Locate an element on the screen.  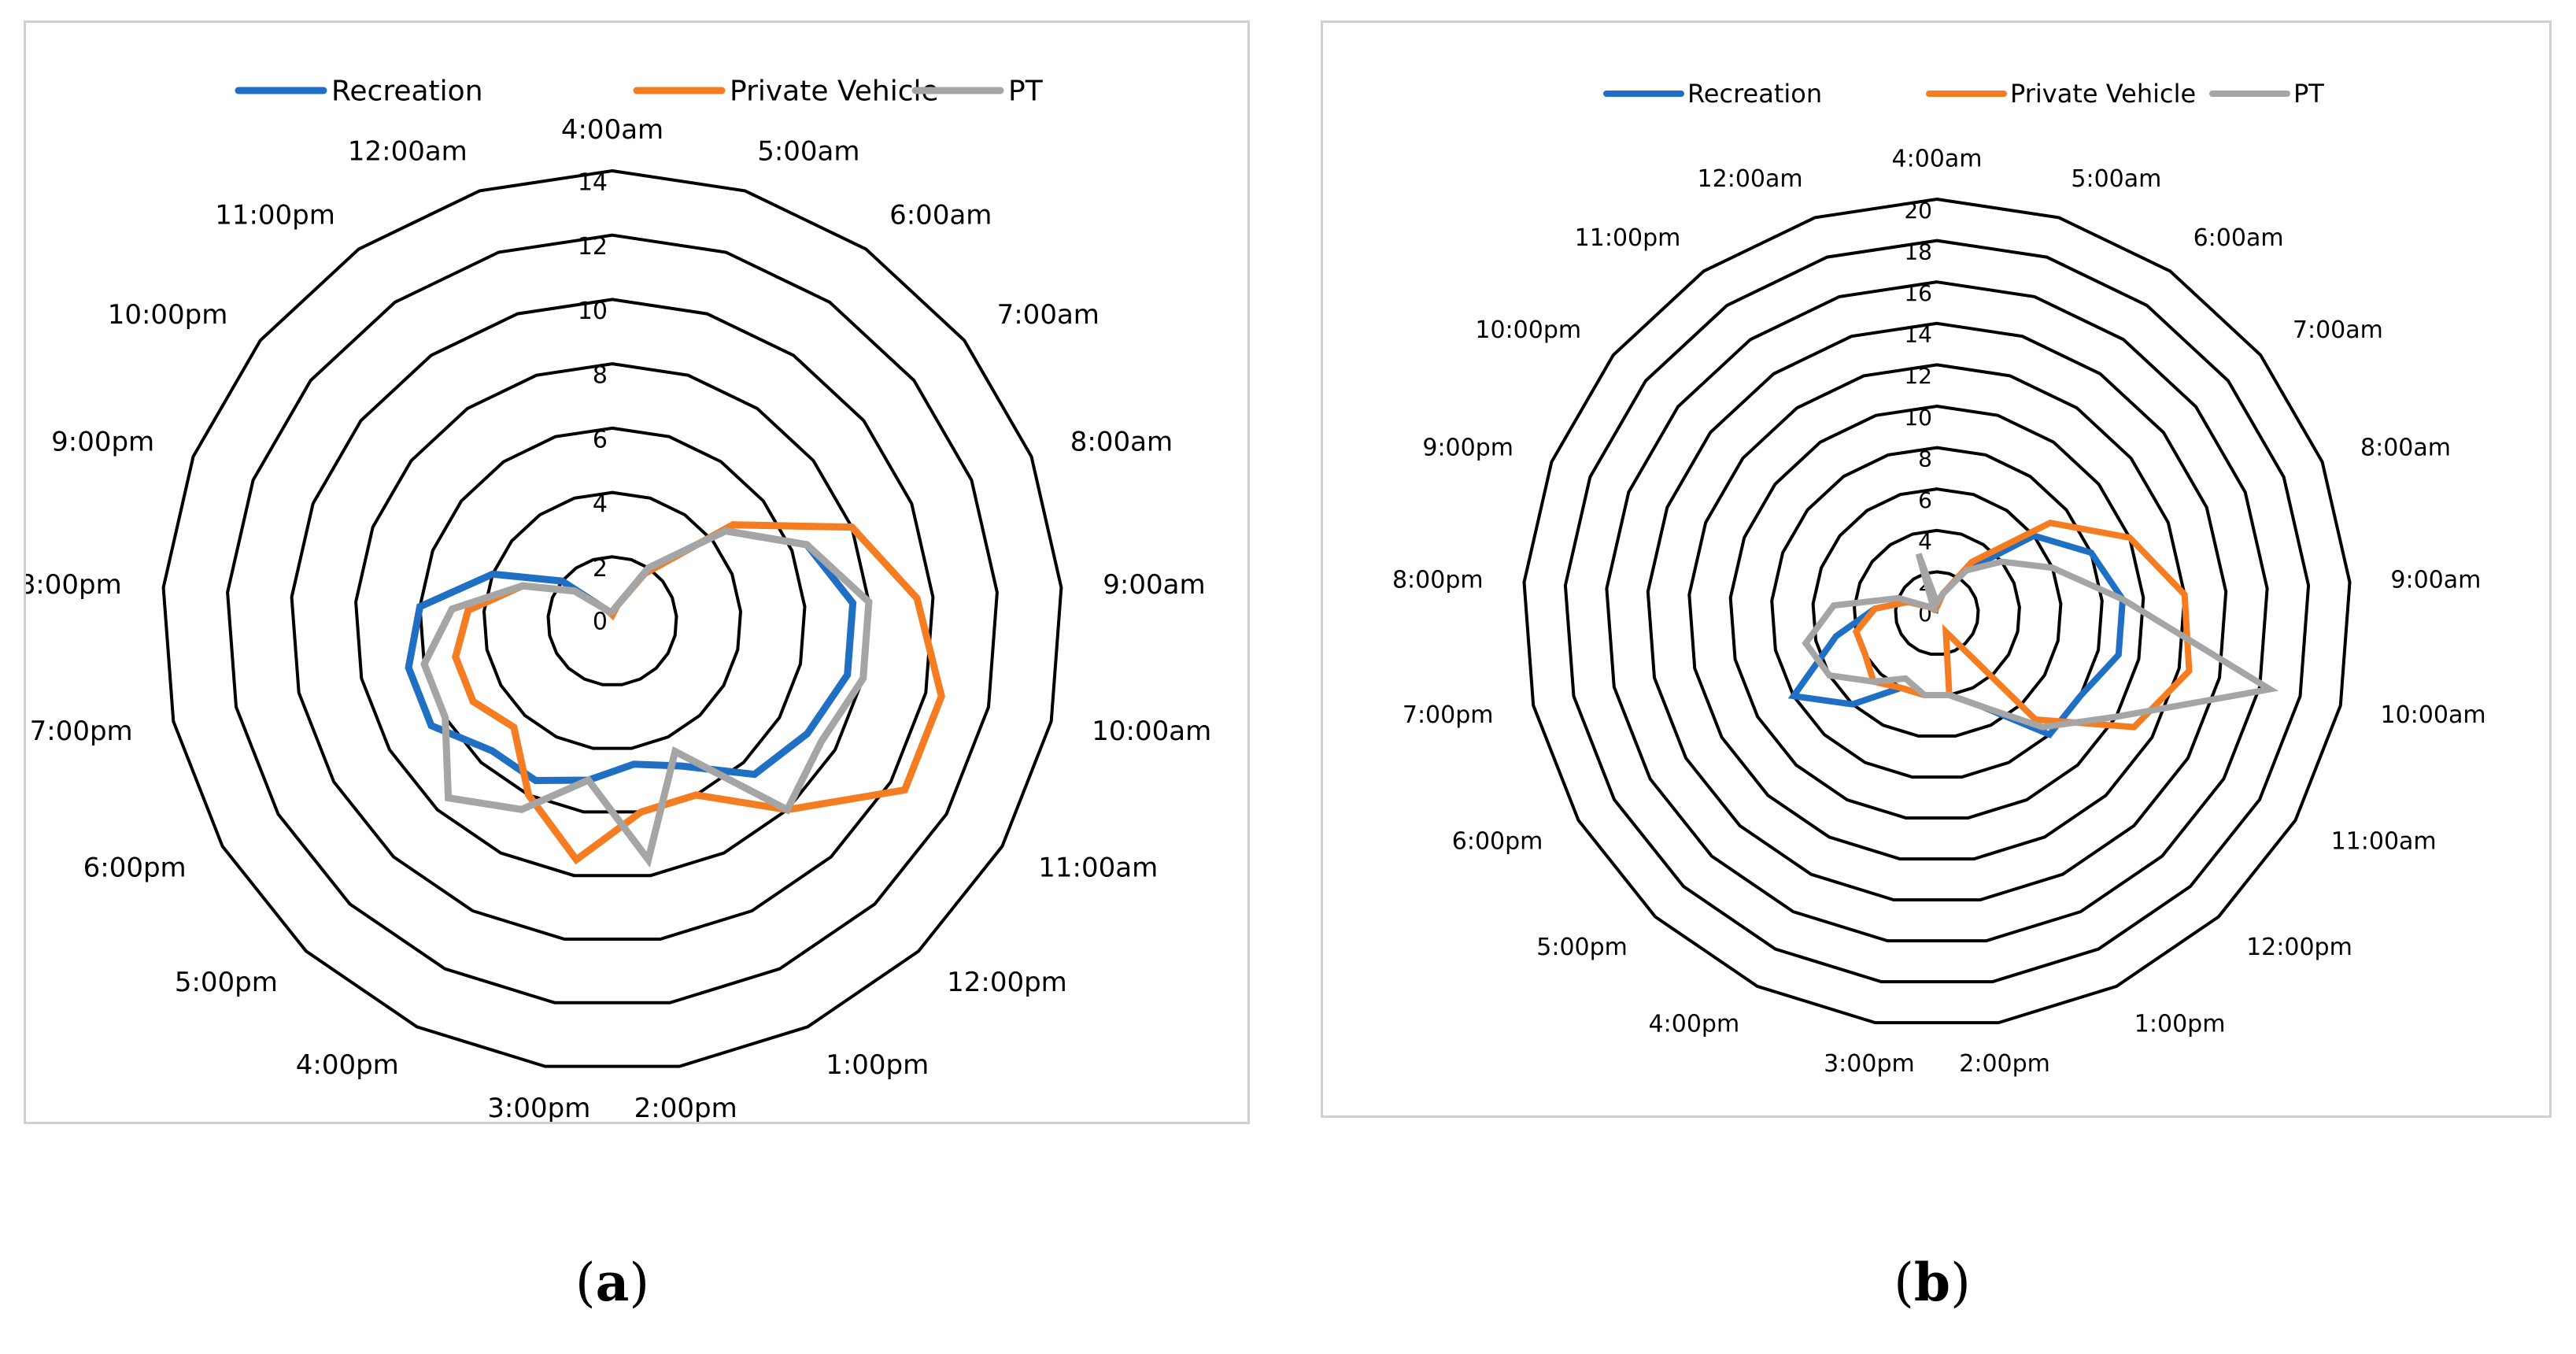
caption-a: (a) is located at coordinates (612, 1282).